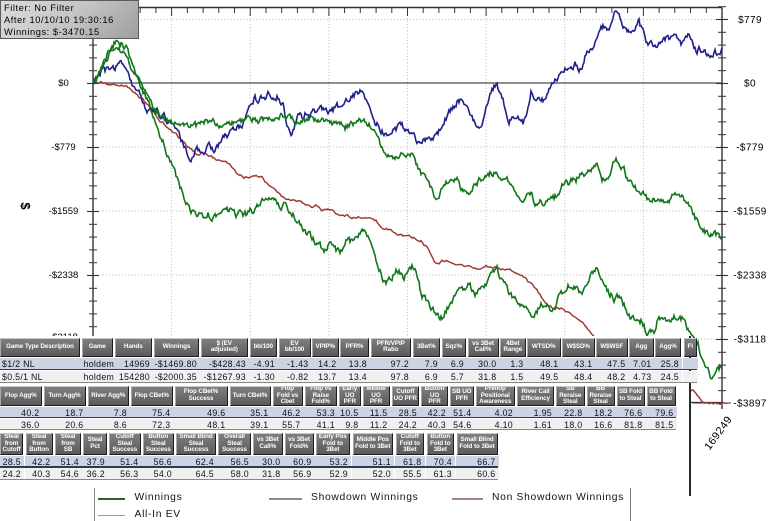  I want to click on svg-text: $779, so click(750, 20).